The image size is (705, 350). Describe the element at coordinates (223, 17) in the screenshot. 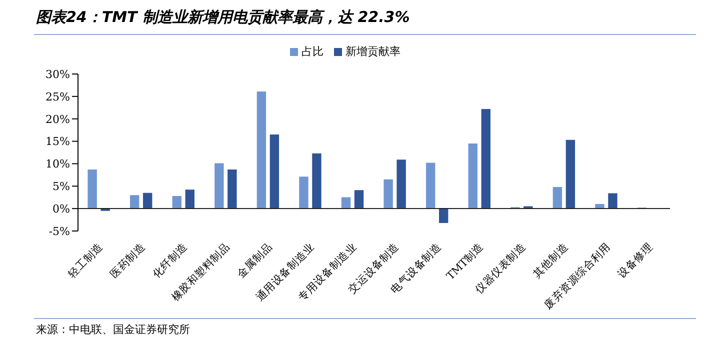

I see `chart-title: 图表24：TMT 制造业新增用电贡献率最高，达 22.3%` at that location.